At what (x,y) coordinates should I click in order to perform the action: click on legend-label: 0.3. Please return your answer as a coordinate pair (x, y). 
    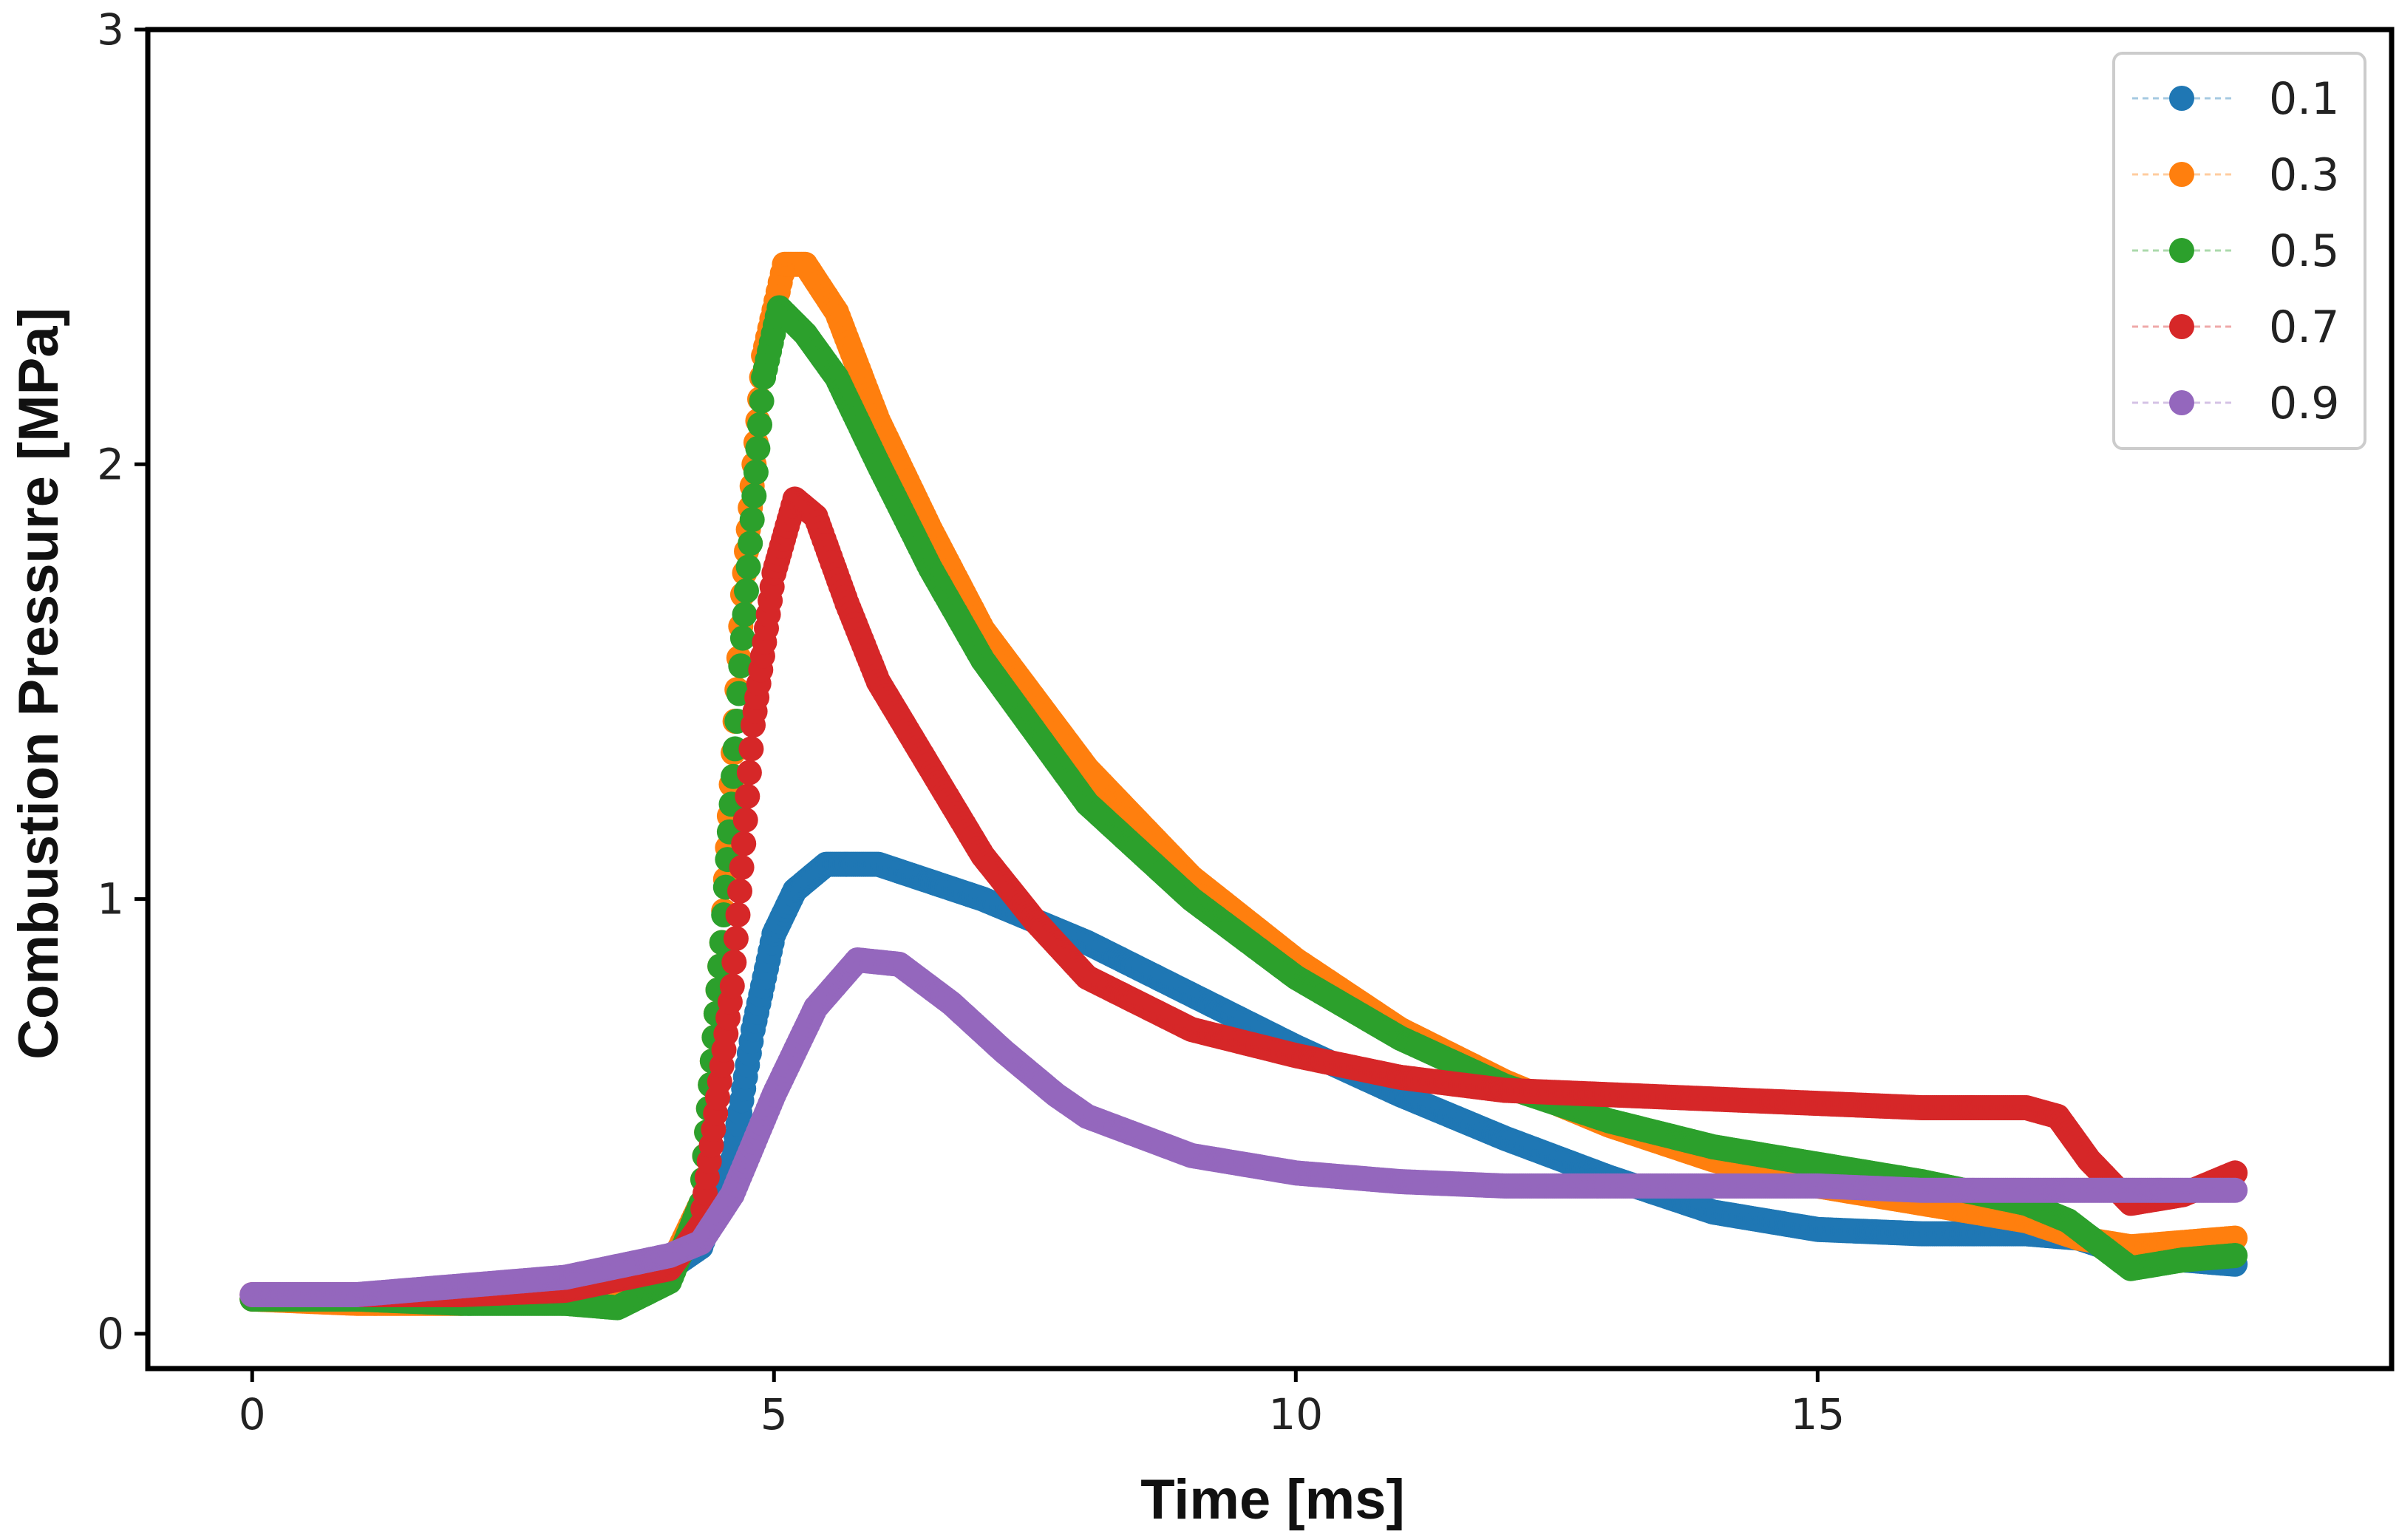
    Looking at the image, I should click on (2304, 175).